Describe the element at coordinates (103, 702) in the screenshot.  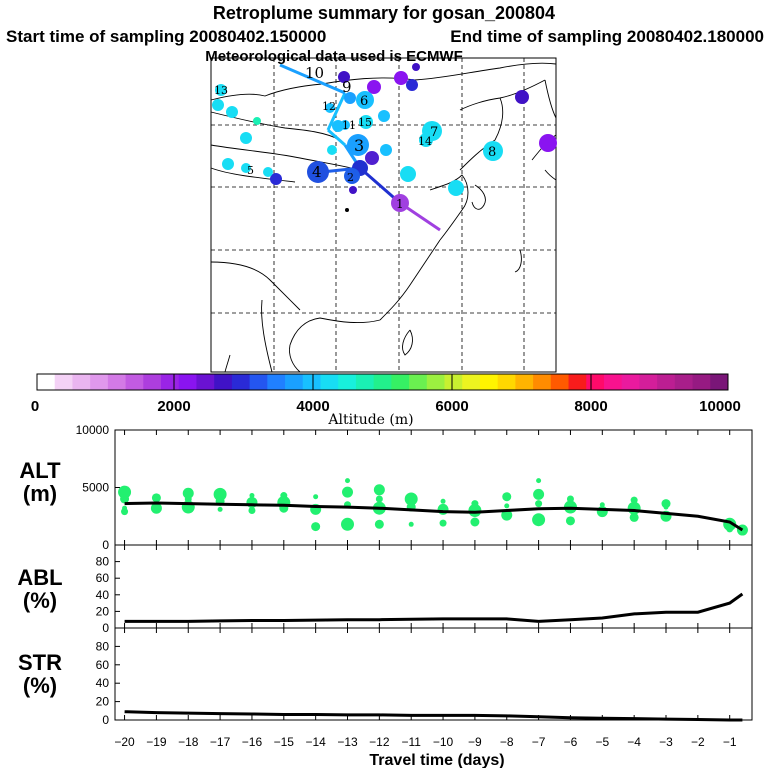
I see `y-tick-label: 20` at that location.